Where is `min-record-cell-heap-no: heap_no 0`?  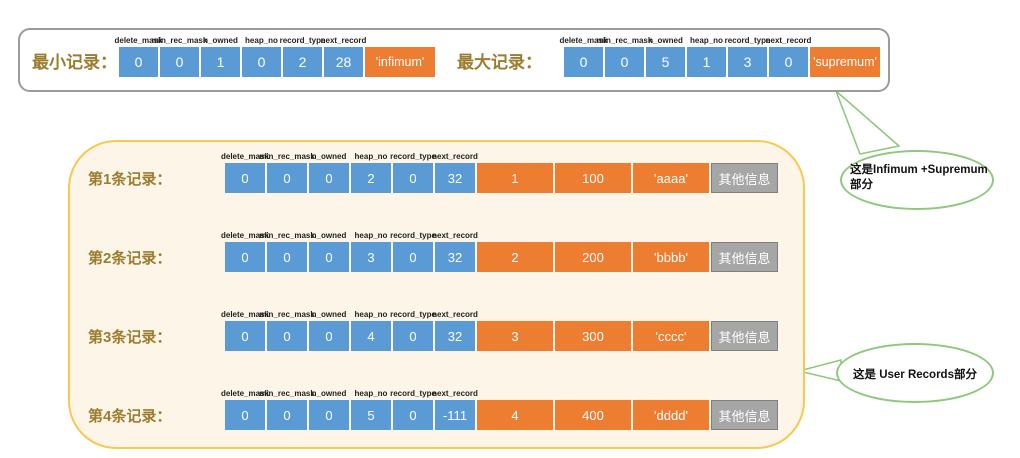
min-record-cell-heap-no: heap_no 0 is located at coordinates (261, 56).